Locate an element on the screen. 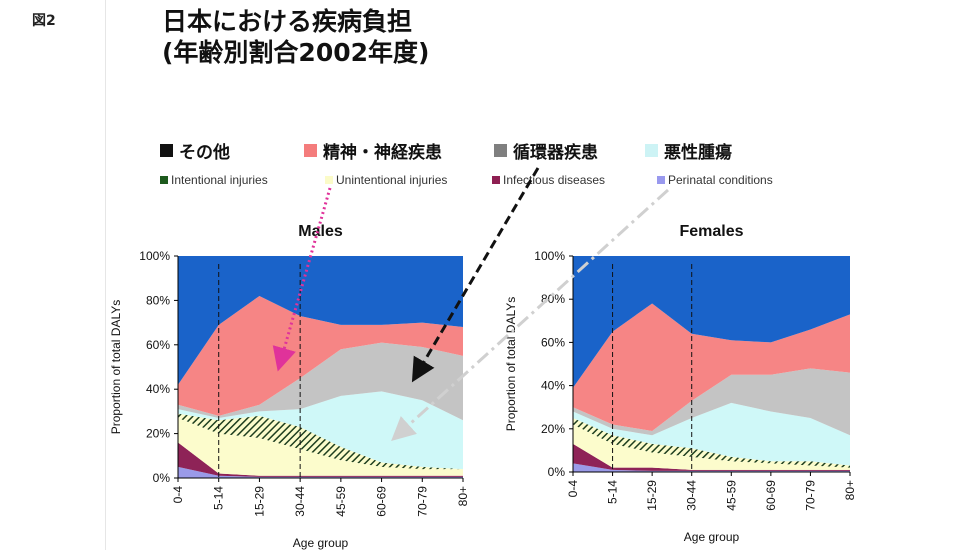 Image resolution: width=960 pixels, height=550 pixels. females-y-label: Proportion of total DALYs is located at coordinates (511, 364).